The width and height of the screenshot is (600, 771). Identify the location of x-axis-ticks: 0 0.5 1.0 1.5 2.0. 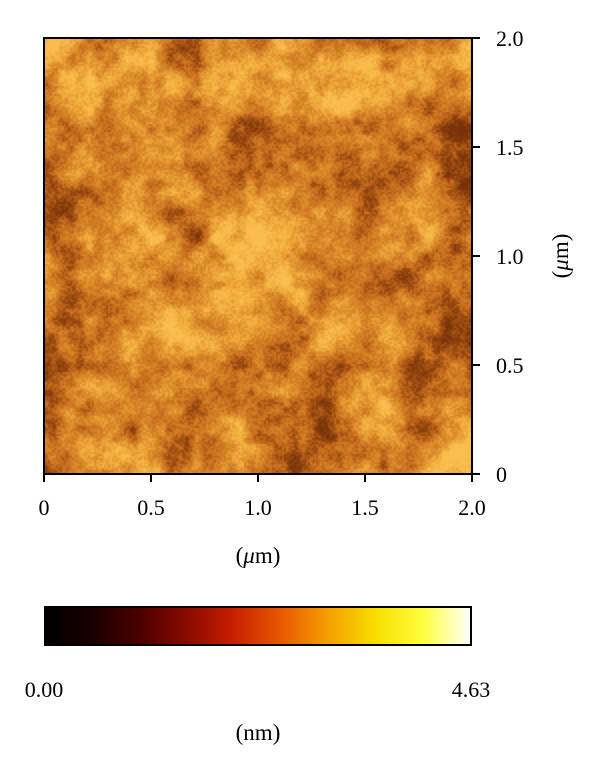
(262, 497).